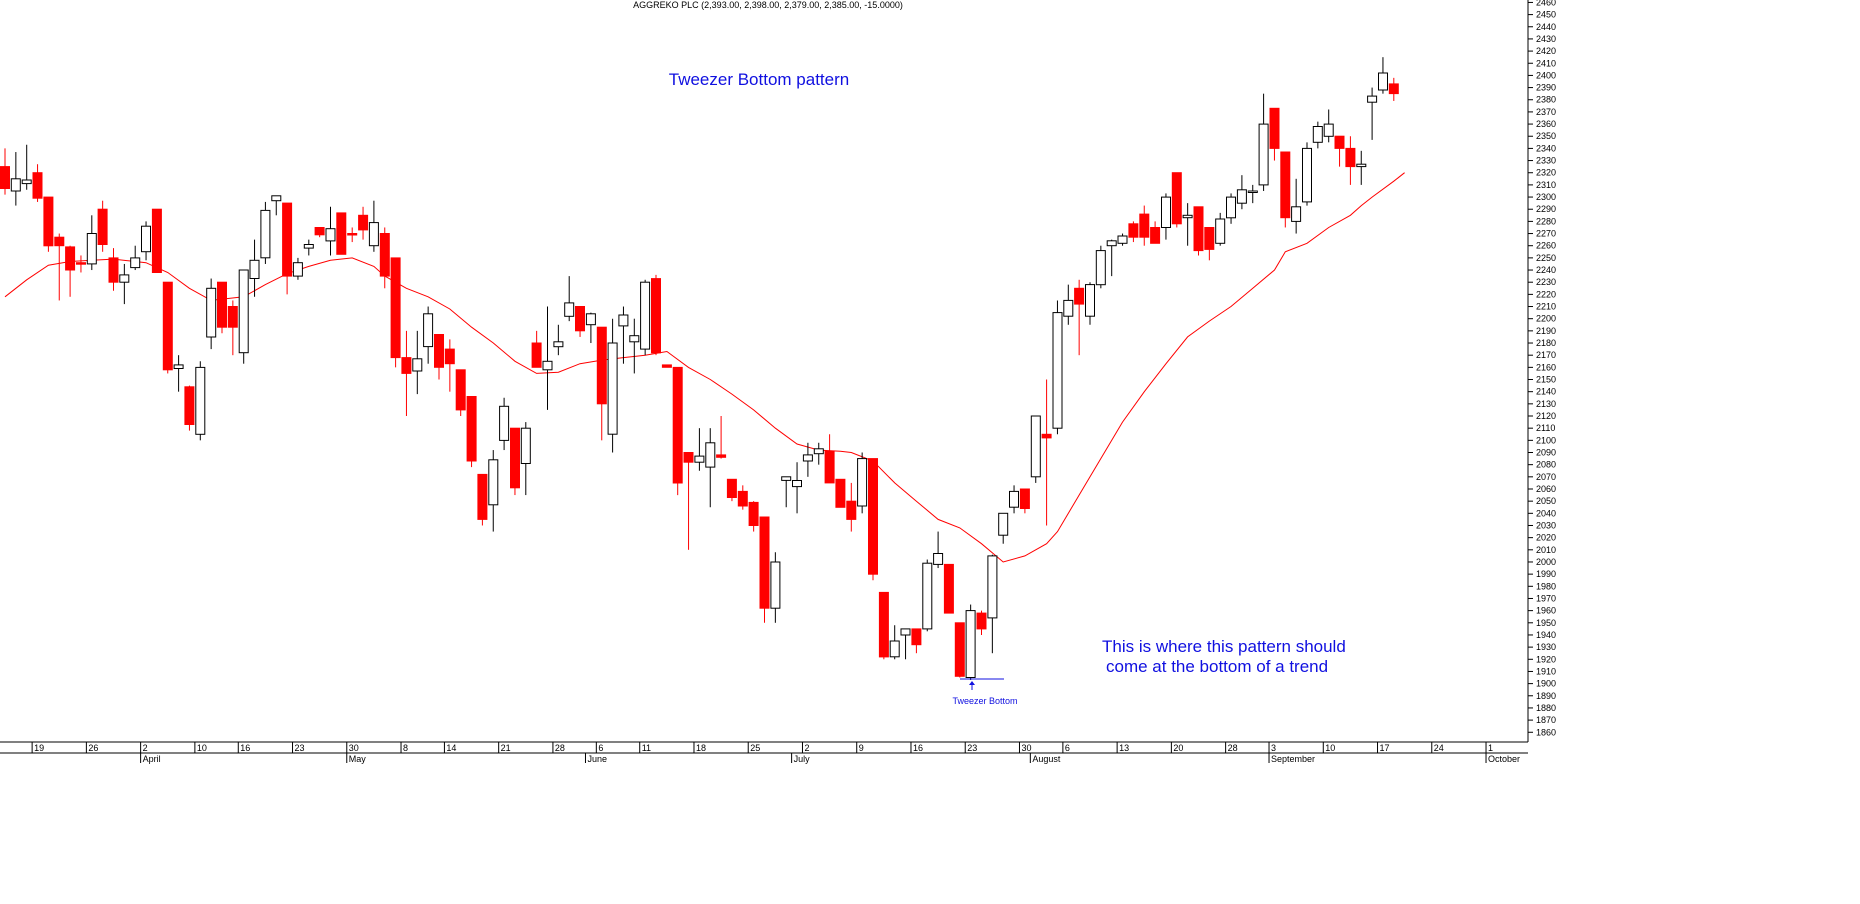 The width and height of the screenshot is (1860, 904). I want to click on x-tick-label: 21, so click(506, 748).